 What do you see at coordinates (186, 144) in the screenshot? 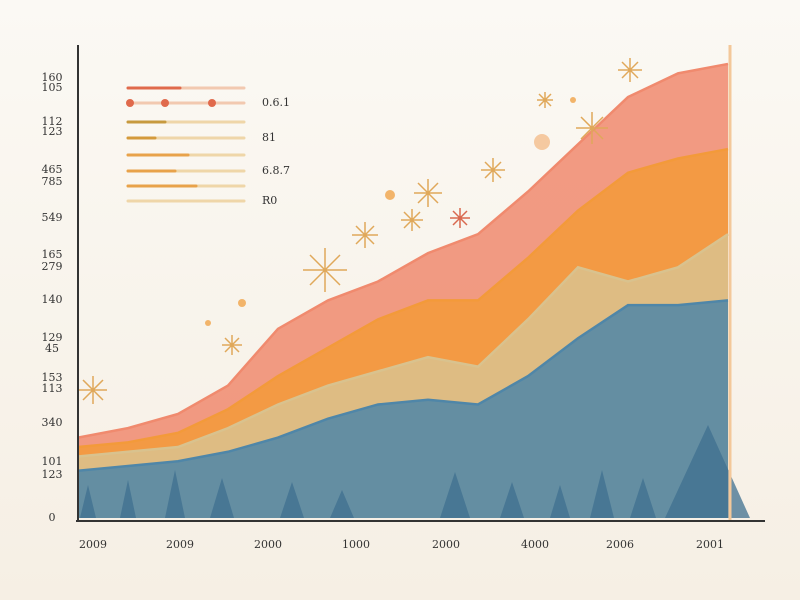
I see `legend` at bounding box center [186, 144].